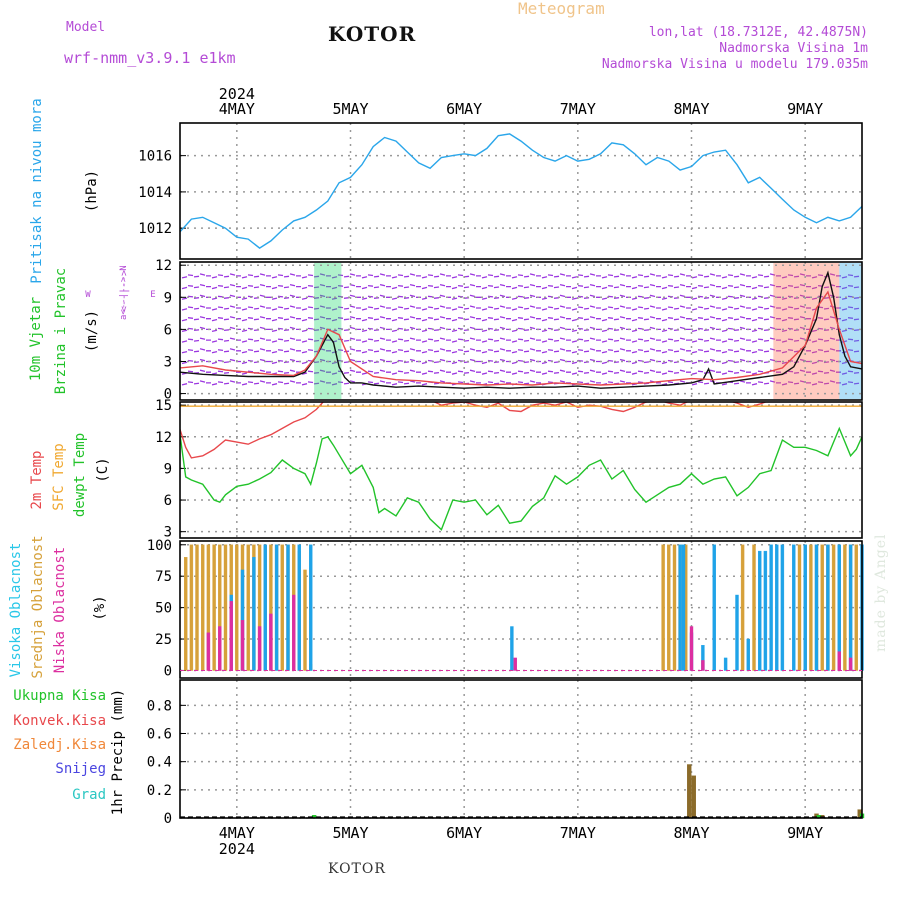 The width and height of the screenshot is (900, 900). What do you see at coordinates (124, 291) in the screenshot?
I see `wind-compass-line: <--|-->` at bounding box center [124, 291].